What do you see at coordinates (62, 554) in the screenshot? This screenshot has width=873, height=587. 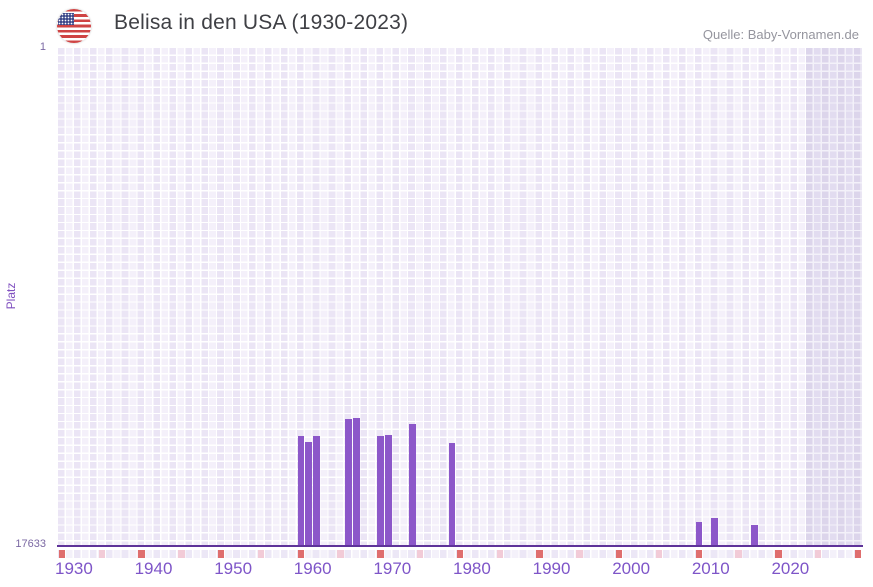 I see `red-marker-1928` at bounding box center [62, 554].